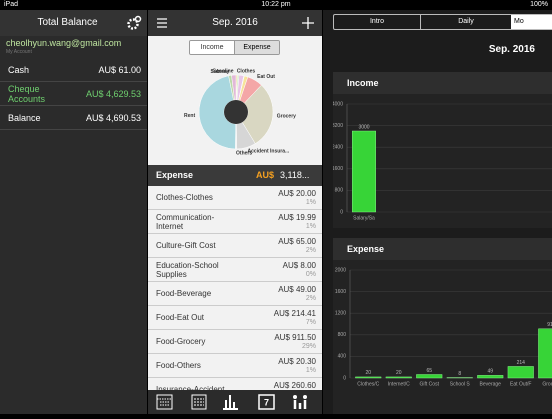  I want to click on x-tick-label: Salary/Sa, so click(364, 218).